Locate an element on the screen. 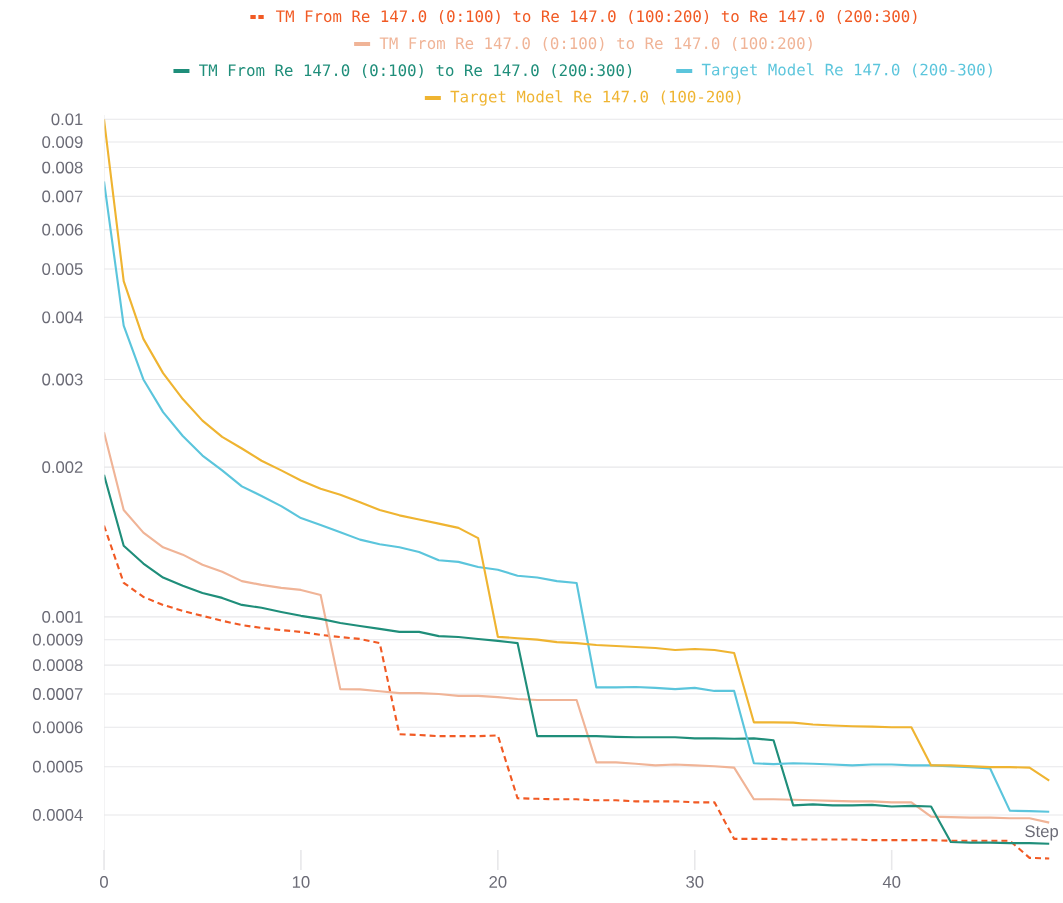 The image size is (1063, 903). y-tick-label: 0.002 is located at coordinates (62, 467).